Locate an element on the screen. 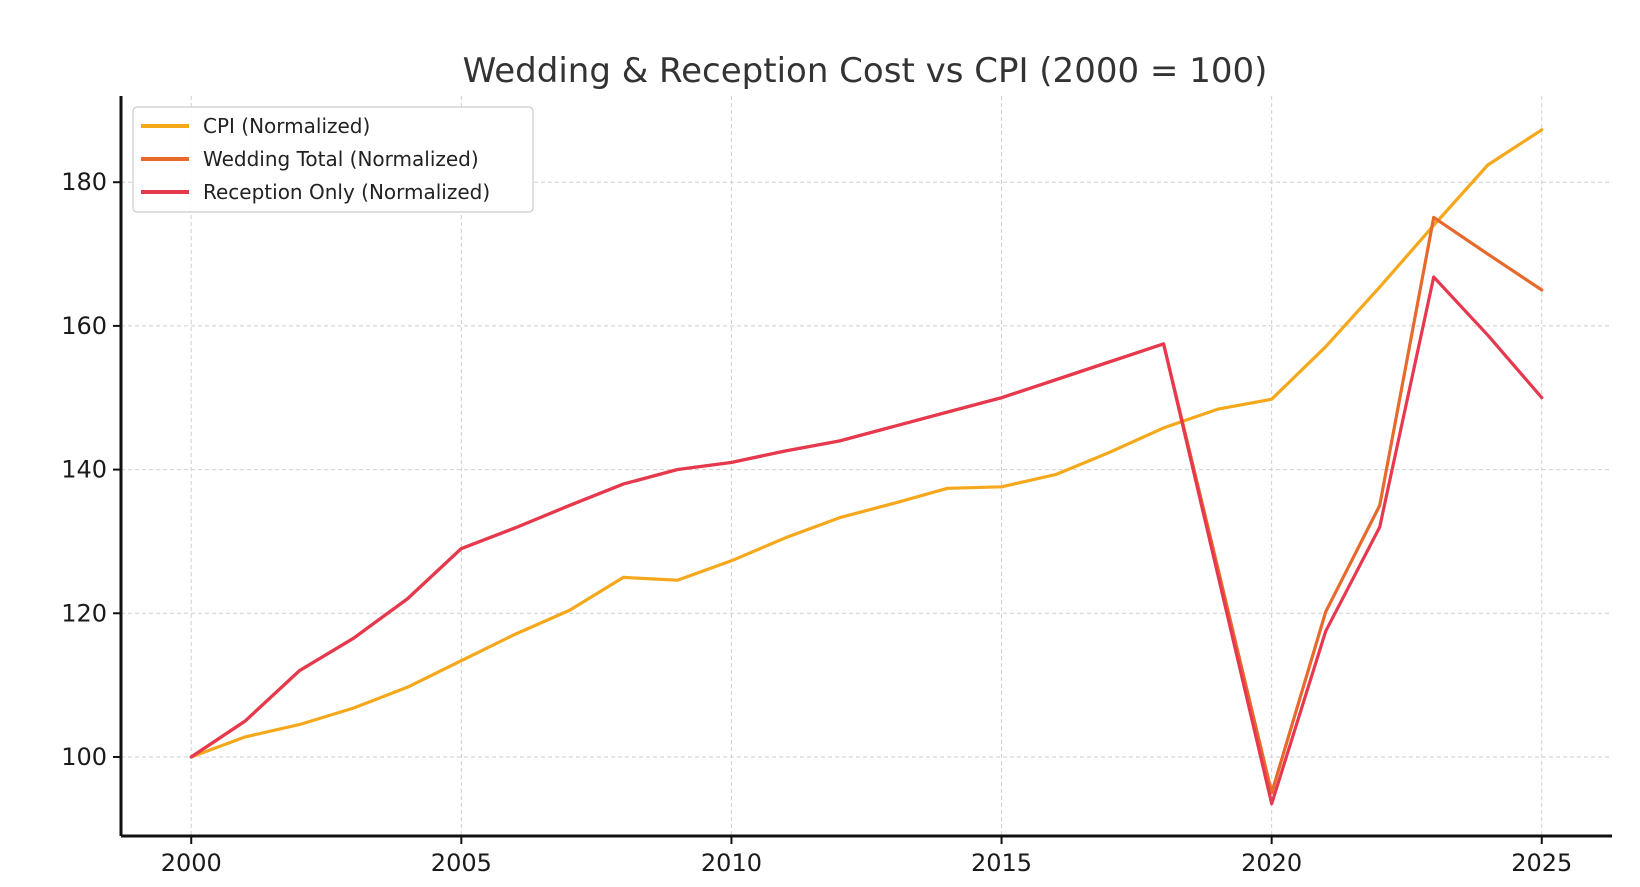 This screenshot has width=1640, height=887. y-tick-label: 180 is located at coordinates (84, 182).